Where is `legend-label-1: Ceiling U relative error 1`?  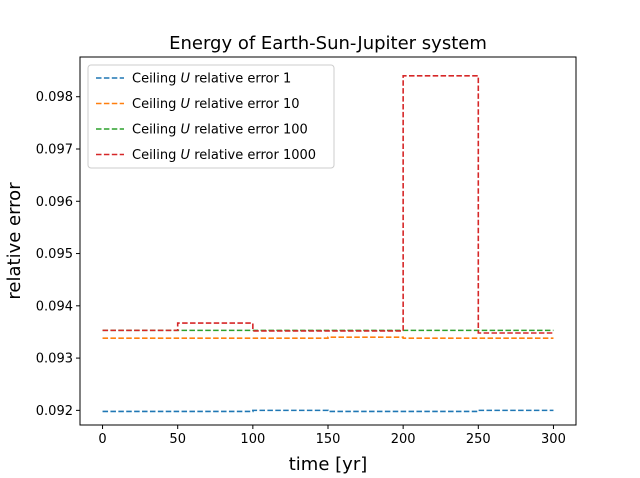 legend-label-1: Ceiling U relative error 1 is located at coordinates (211, 79).